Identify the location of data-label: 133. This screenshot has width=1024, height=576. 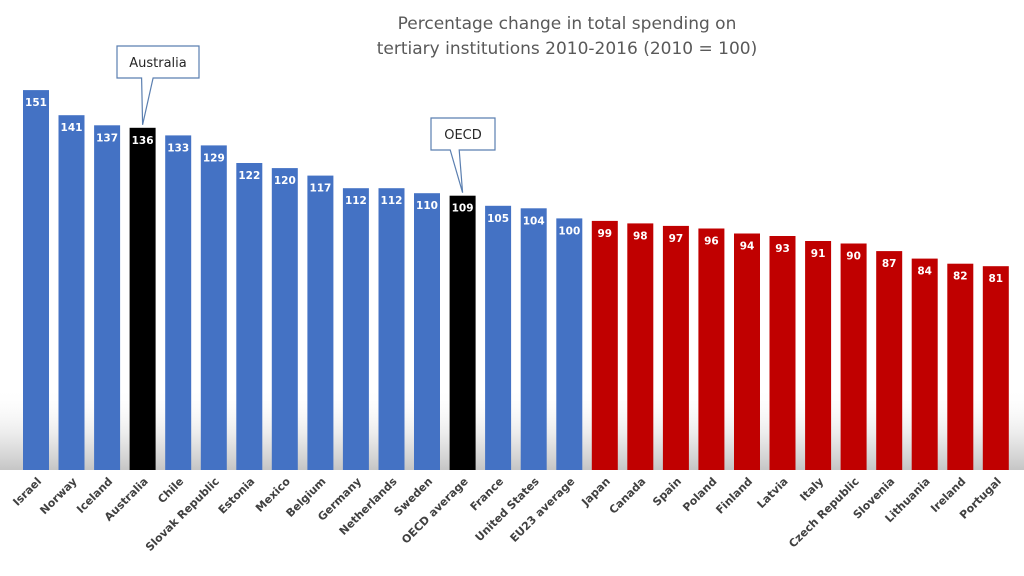
(178, 148).